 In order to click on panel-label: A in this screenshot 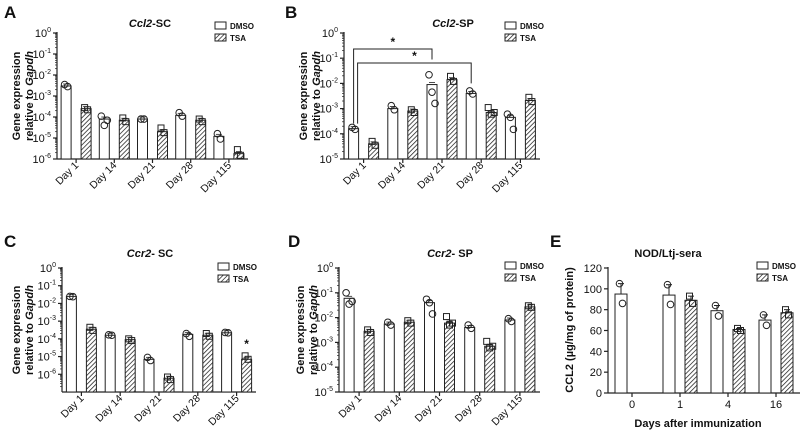, I will do `click(10, 12)`.